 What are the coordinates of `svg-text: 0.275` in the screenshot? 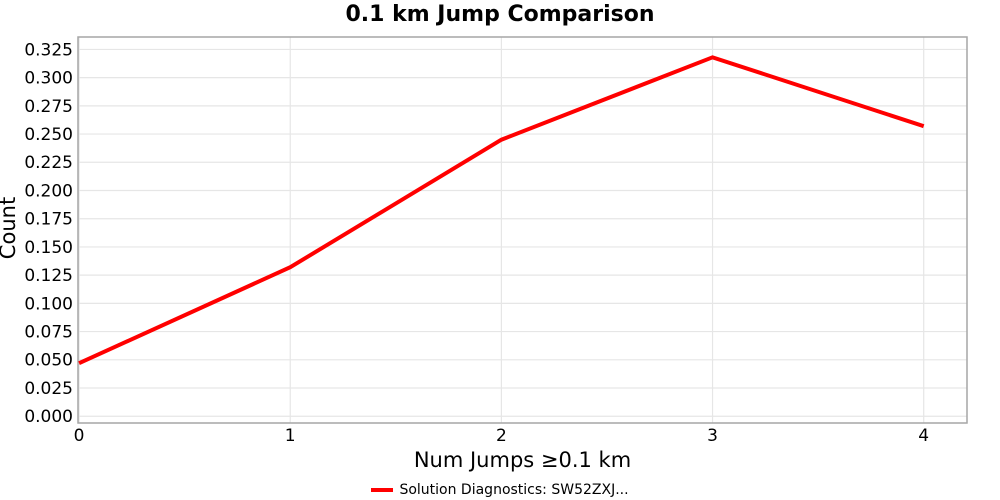 It's located at (48, 107).